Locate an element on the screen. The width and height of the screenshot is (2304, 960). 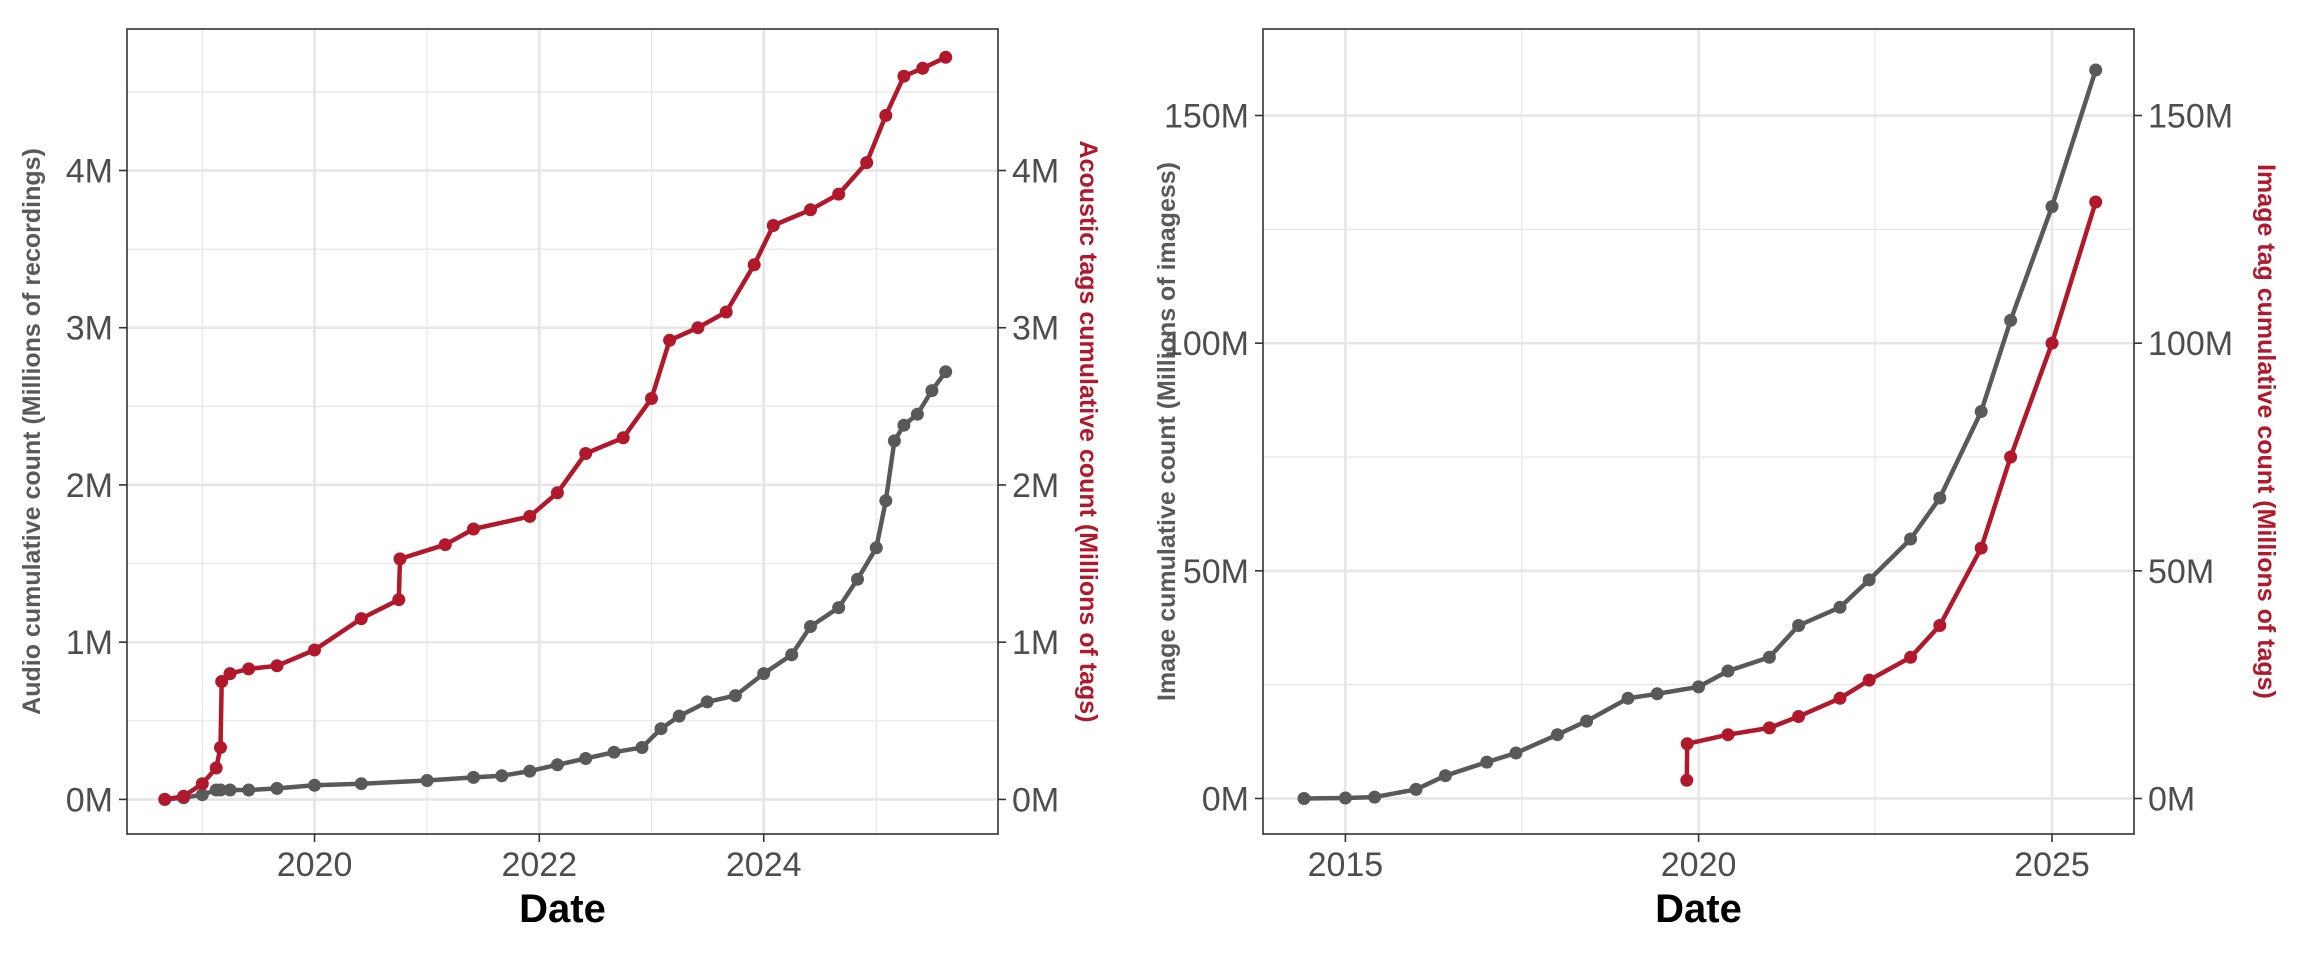
right-y-tick-label: 0M is located at coordinates (1225, 799).